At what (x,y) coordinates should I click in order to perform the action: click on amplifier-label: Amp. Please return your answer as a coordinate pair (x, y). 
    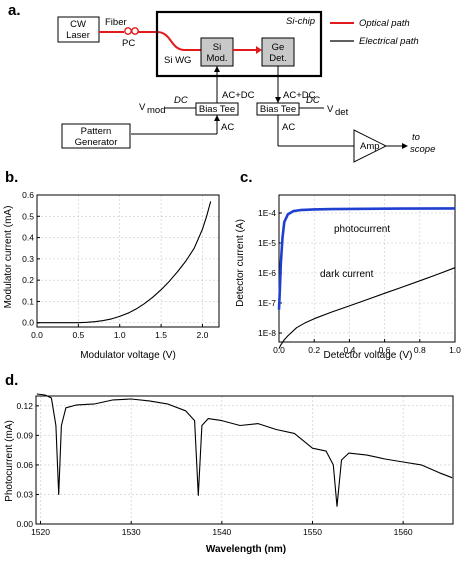
    Looking at the image, I should click on (370, 146).